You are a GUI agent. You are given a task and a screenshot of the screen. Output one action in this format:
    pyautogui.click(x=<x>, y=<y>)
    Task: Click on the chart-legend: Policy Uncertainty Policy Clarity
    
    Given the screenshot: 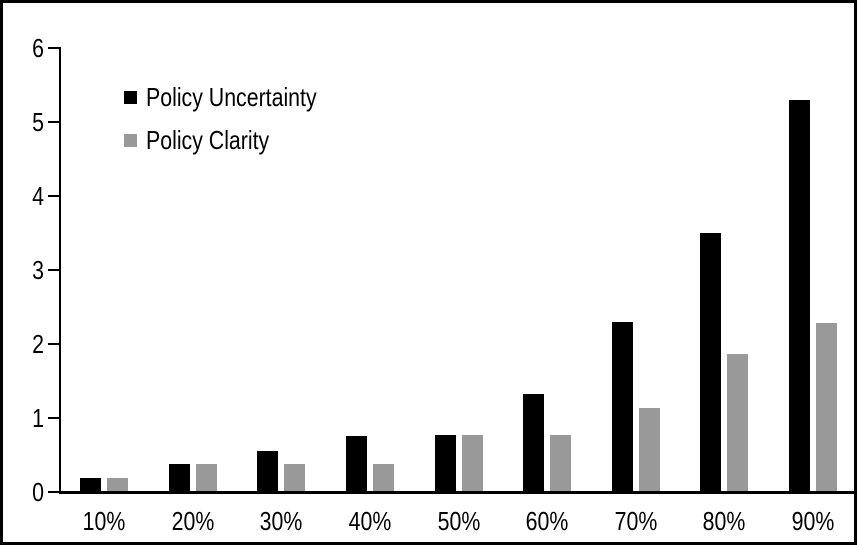 What is the action you would take?
    pyautogui.click(x=239, y=125)
    